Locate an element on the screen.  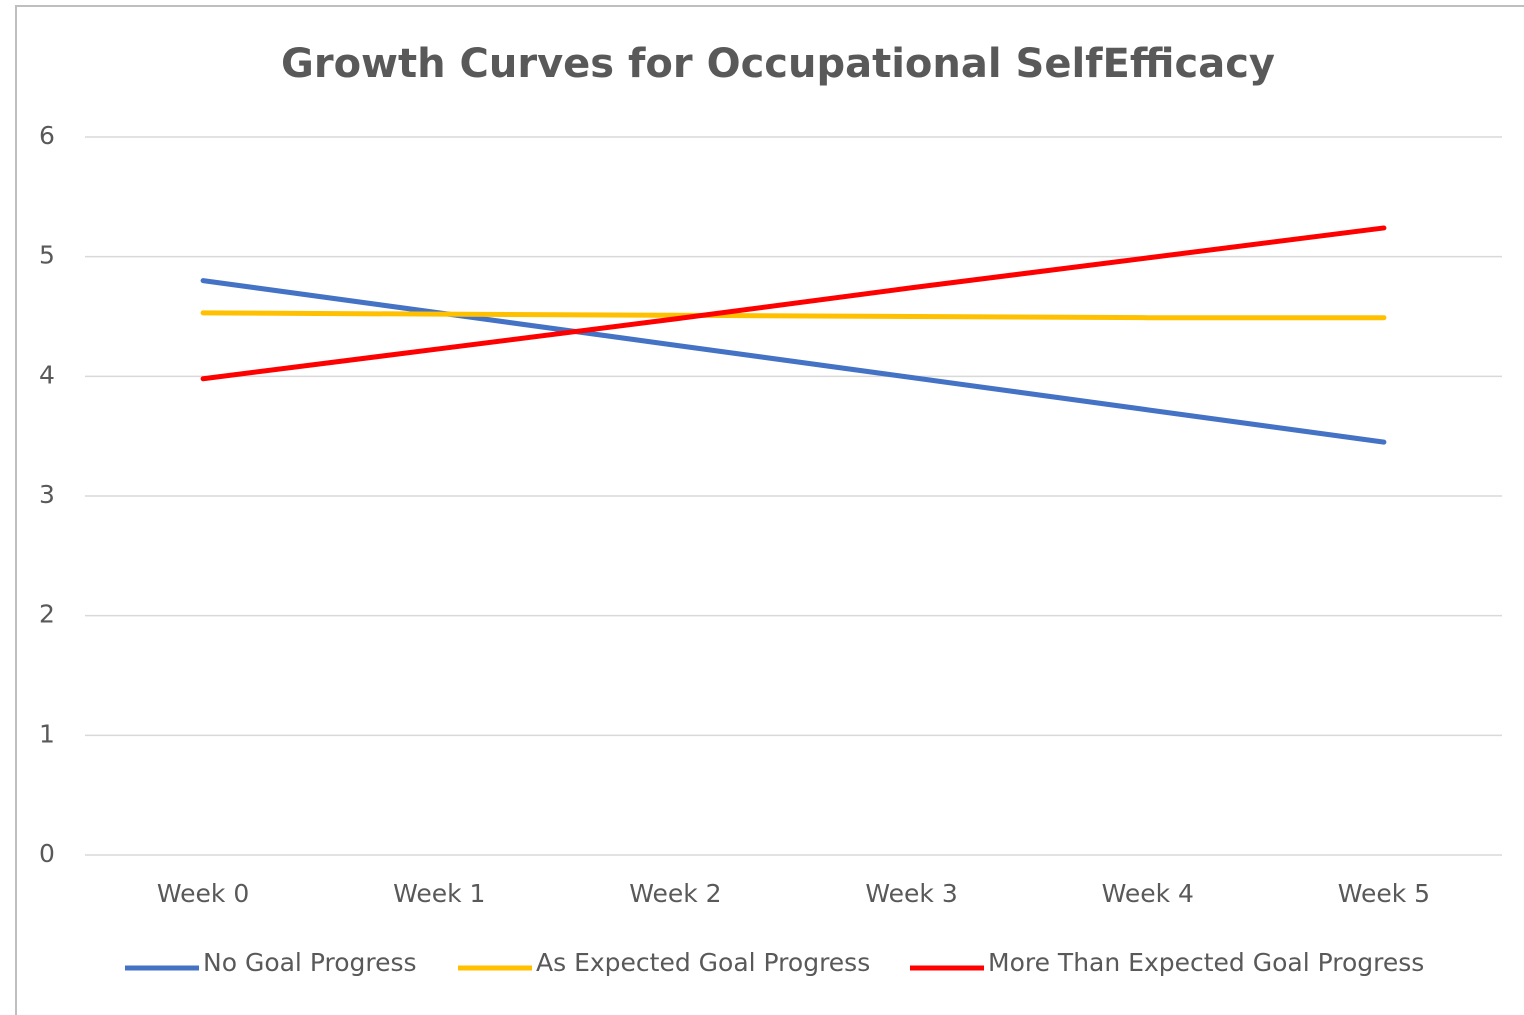
legend-label: More Than Expected Goal Progress is located at coordinates (1206, 962).